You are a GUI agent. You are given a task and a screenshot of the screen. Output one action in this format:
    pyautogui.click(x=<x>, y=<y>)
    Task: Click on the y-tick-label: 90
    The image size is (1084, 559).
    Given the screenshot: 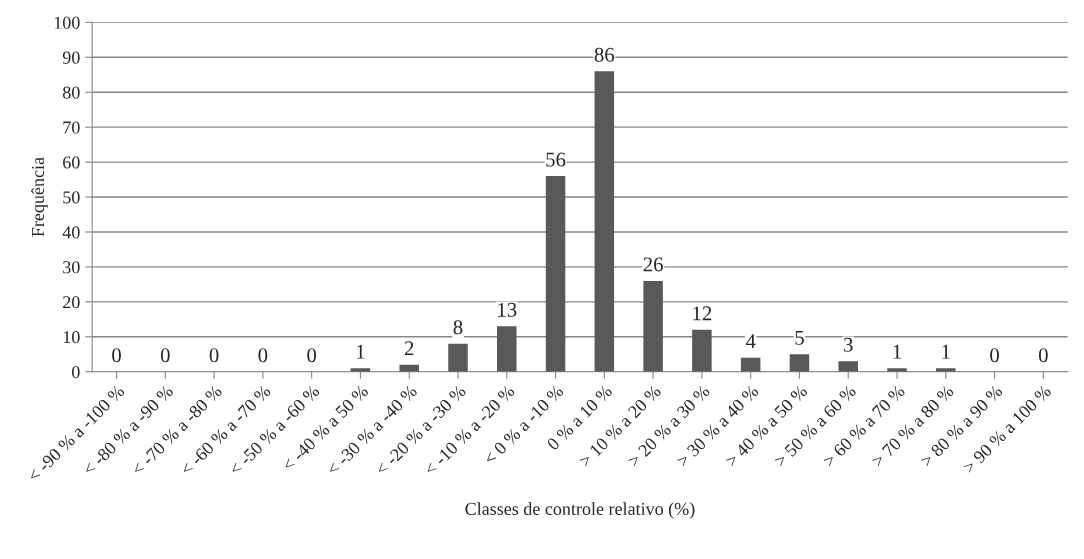 What is the action you would take?
    pyautogui.click(x=71, y=57)
    